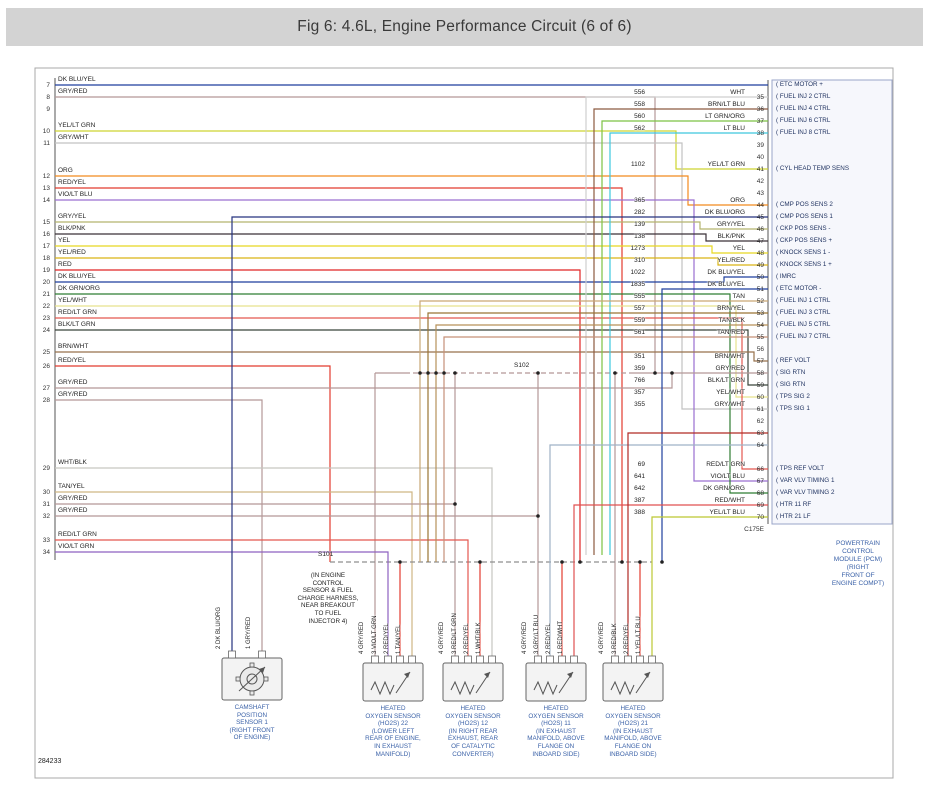  I want to click on right-pin-number: 44, so click(760, 205).